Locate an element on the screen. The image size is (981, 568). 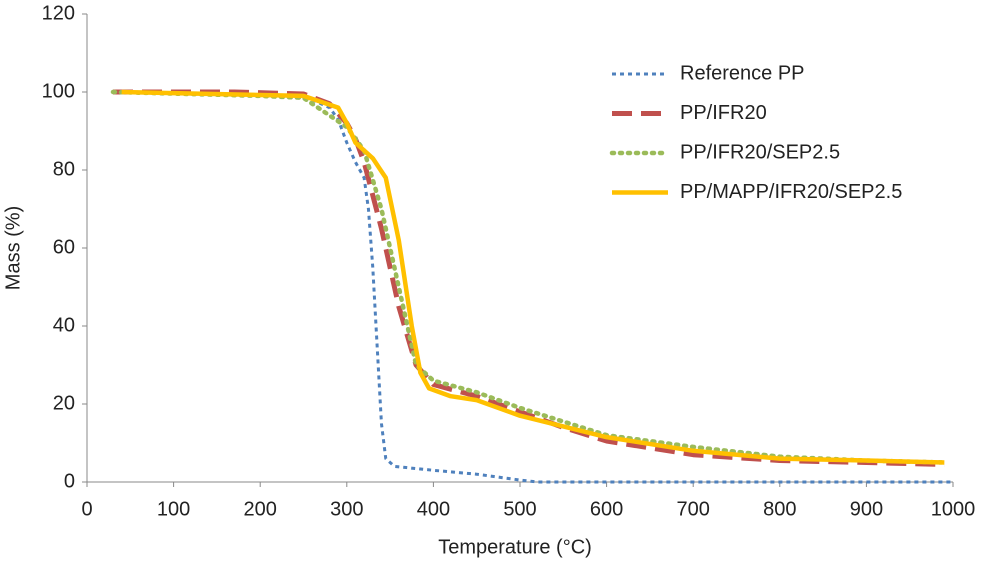
legend-label: PP/MAPP/IFR20/SEP2.5 is located at coordinates (791, 192).